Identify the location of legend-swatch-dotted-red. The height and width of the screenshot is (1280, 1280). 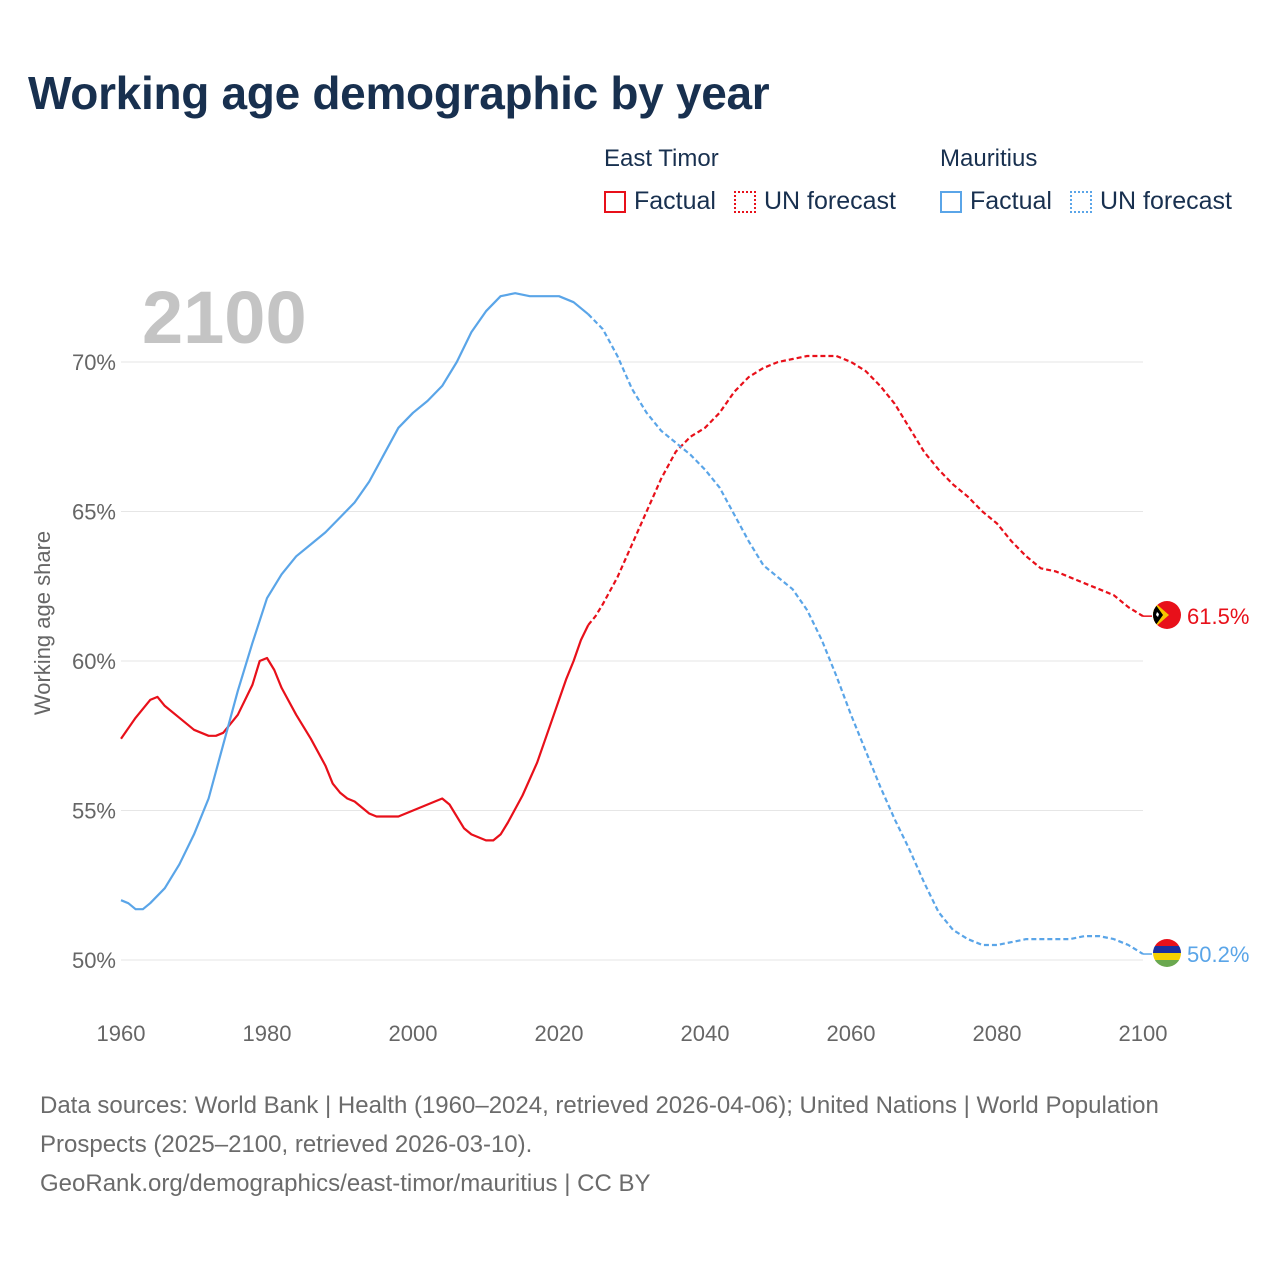
(744, 201).